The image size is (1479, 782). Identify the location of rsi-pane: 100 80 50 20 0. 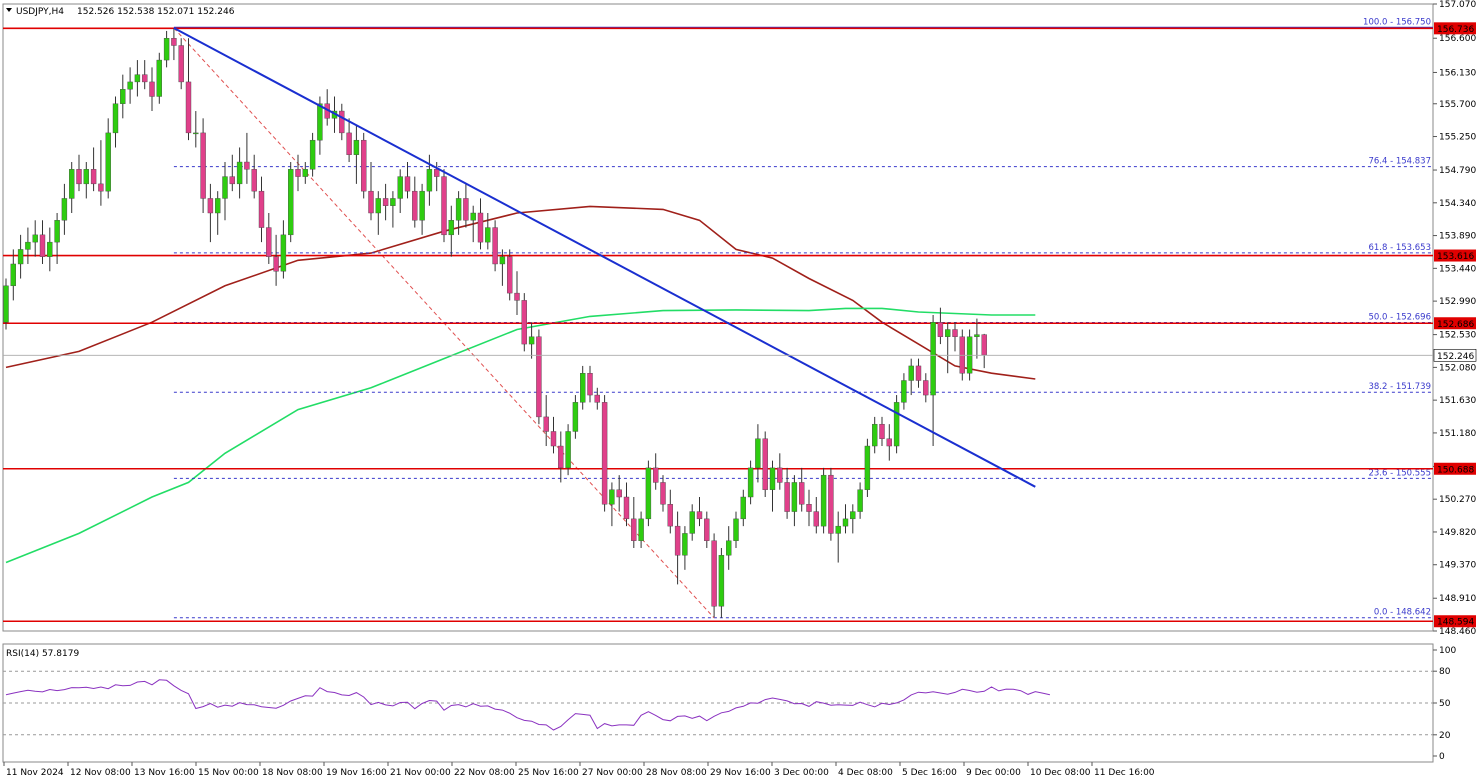
(729, 704).